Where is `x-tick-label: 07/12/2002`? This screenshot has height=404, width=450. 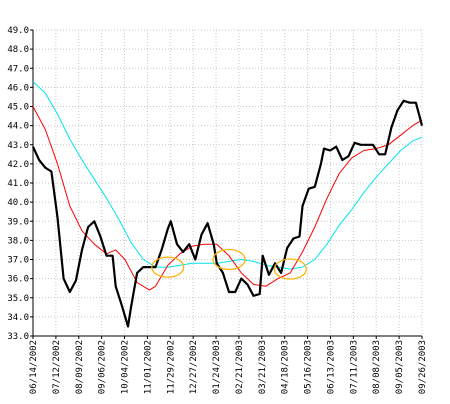 x-tick-label: 07/12/2002 is located at coordinates (57, 367).